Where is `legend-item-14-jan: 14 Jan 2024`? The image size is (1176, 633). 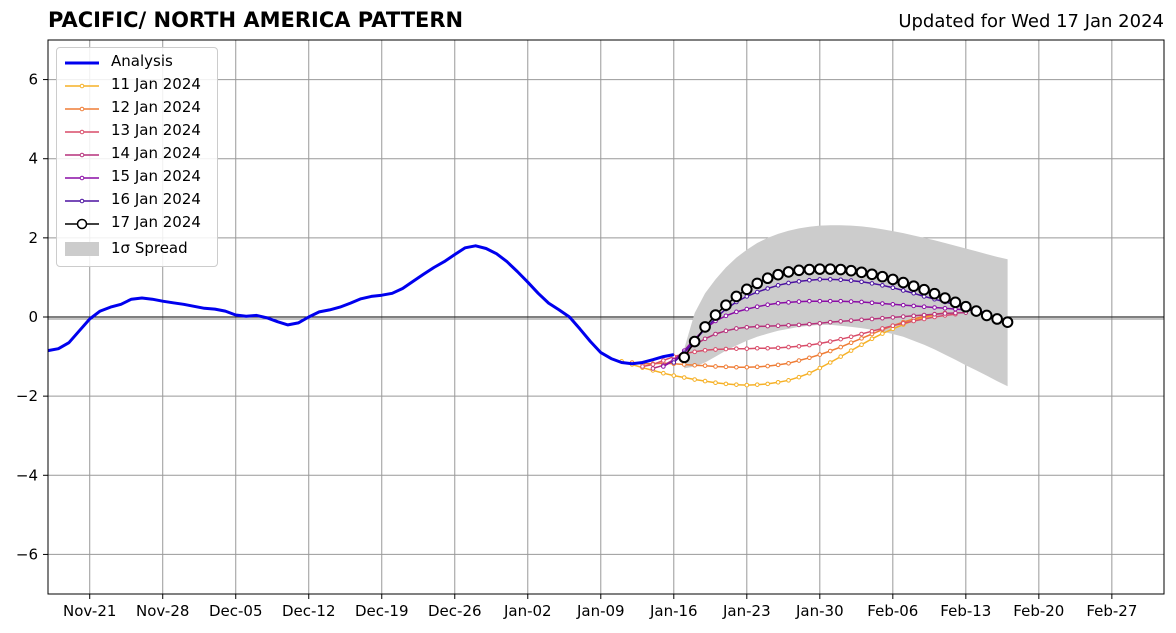 legend-item-14-jan: 14 Jan 2024 is located at coordinates (137, 154).